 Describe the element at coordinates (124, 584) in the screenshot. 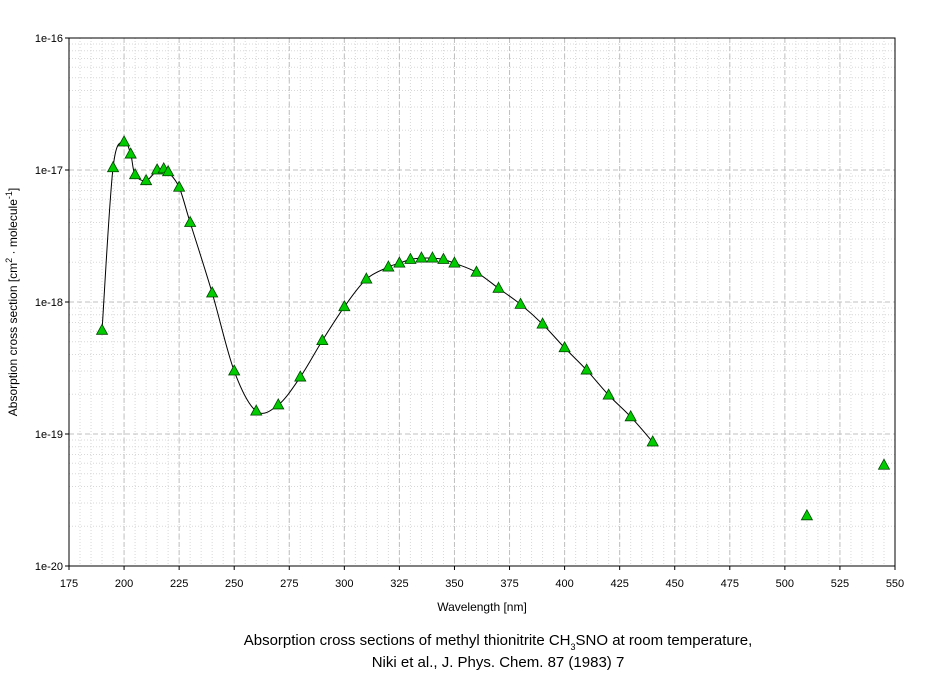

I see `x-tick-label: 200` at that location.